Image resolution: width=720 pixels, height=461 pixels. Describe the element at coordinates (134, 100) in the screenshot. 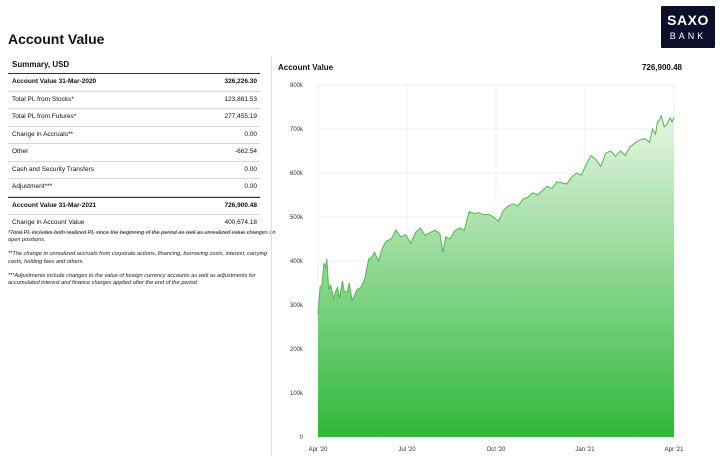

I see `summary-row-pl-stocks: Total PL from Stocks* 123,881.53` at that location.